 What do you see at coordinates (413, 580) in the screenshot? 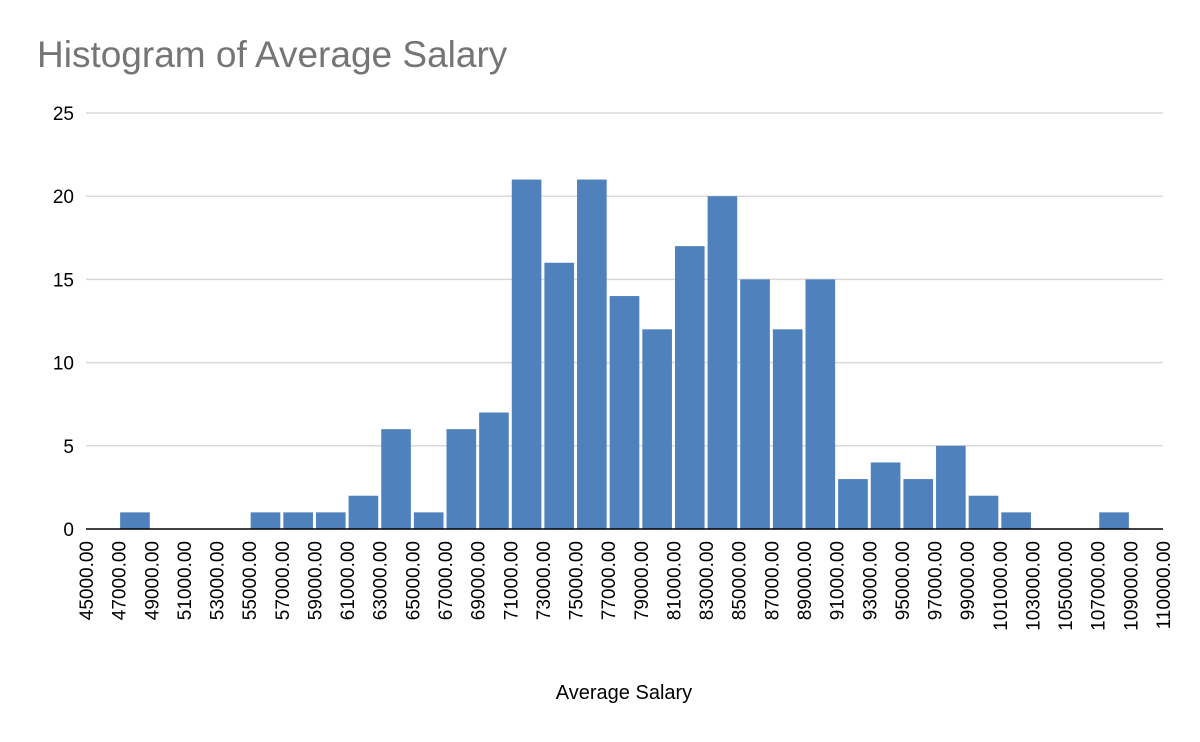
I see `x-tick-label: 65000.00` at bounding box center [413, 580].